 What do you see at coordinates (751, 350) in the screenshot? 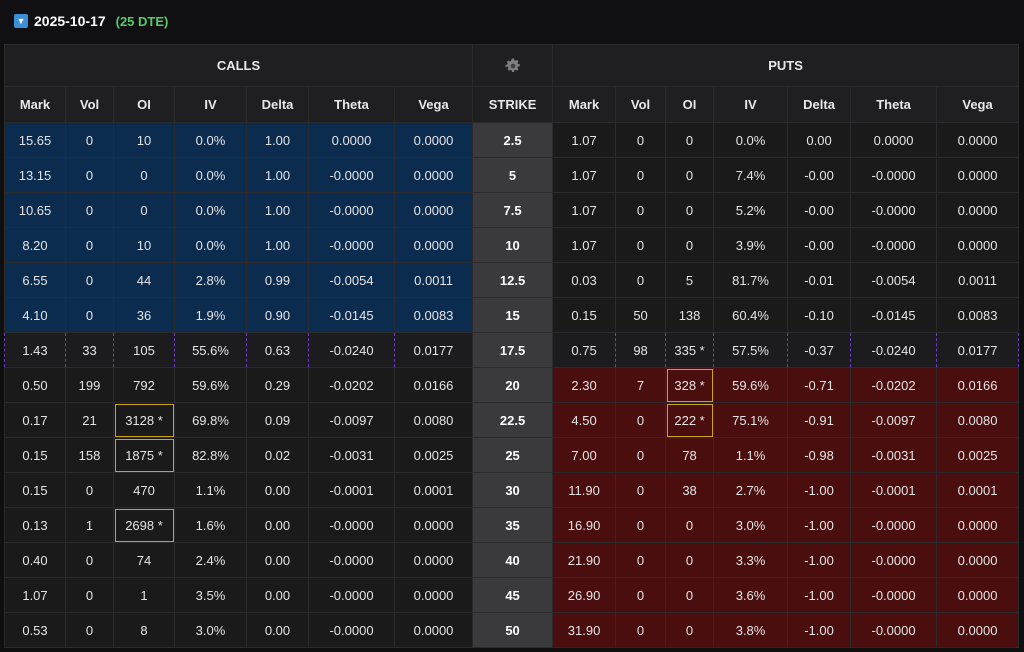
I see `put-iv-cell: 57.5%` at bounding box center [751, 350].